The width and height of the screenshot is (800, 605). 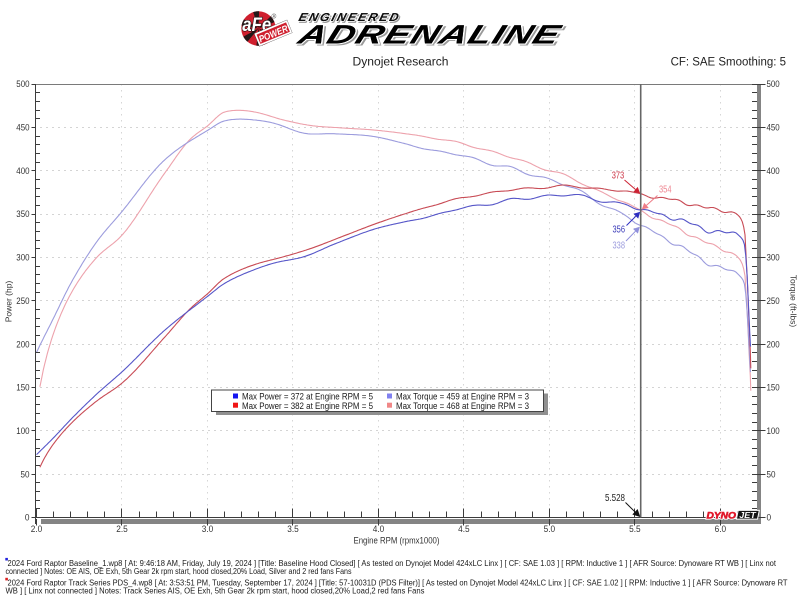 I want to click on svg-text:Max Power = 372 at Engine RPM: Max Power = 372 at Engine RPM = 5, so click(x=307, y=397).